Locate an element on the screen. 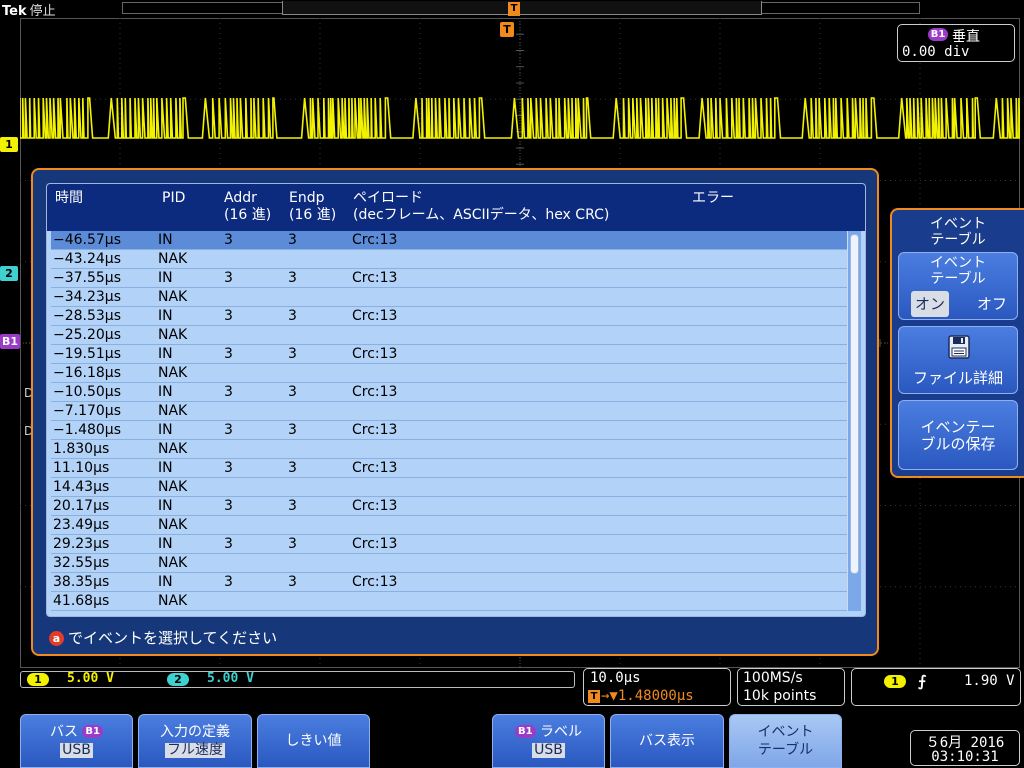  ch1-marker: 1 is located at coordinates (9, 144).